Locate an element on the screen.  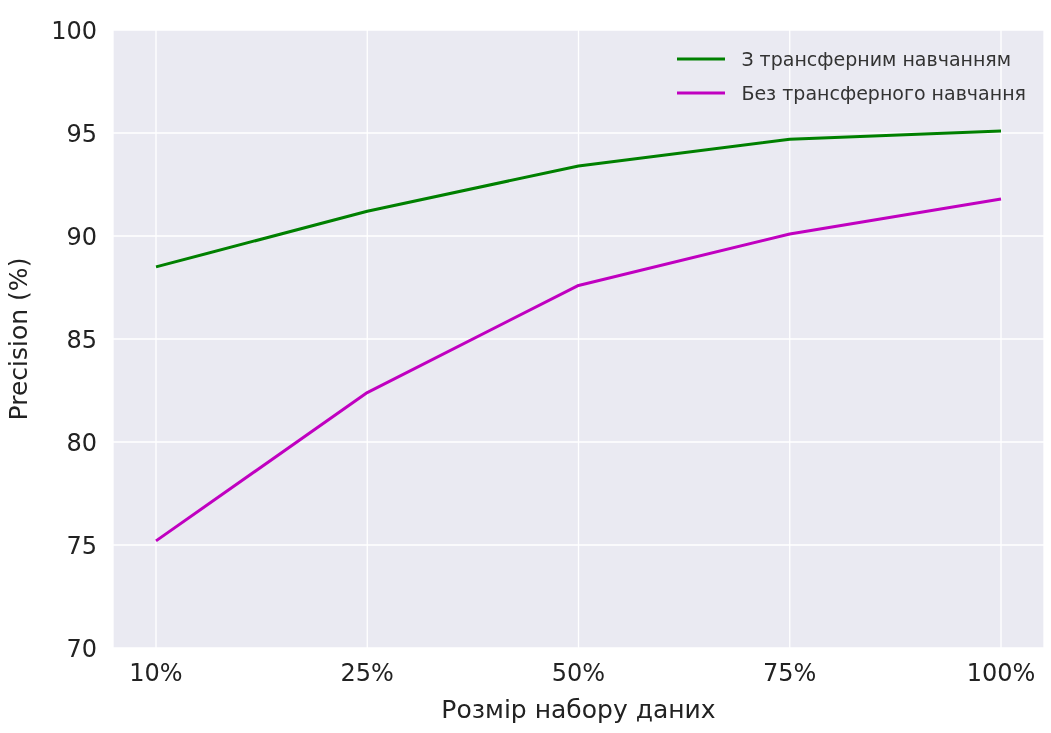
x-tick-label: 75% is located at coordinates (790, 673).